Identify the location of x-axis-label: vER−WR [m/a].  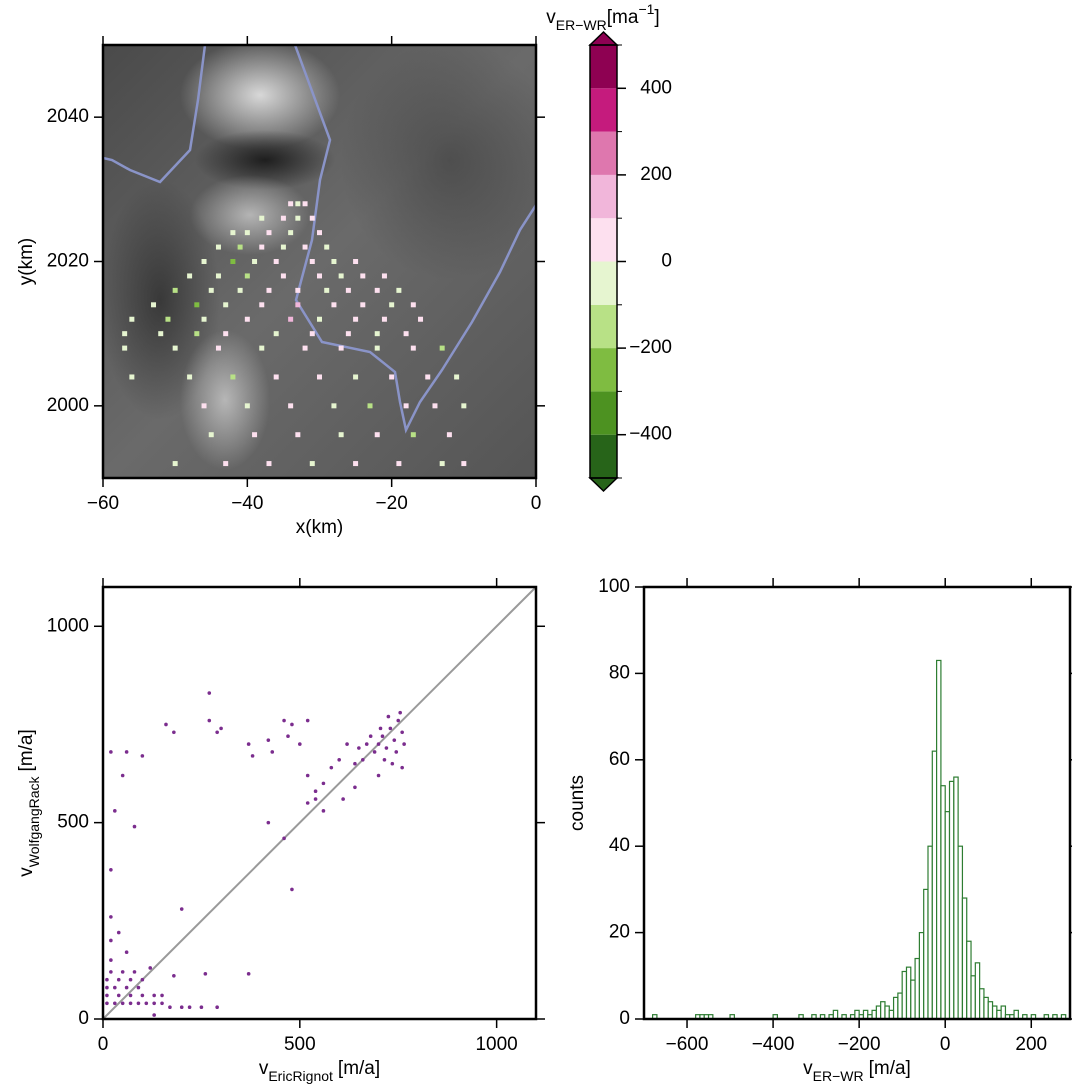
(857, 1071).